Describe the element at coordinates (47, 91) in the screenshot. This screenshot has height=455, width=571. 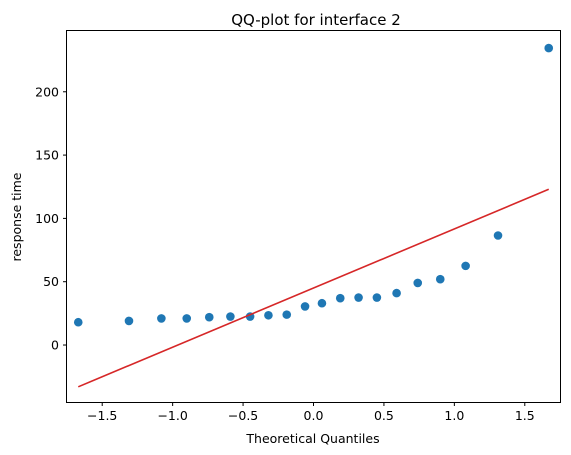
I see `y-tick-label: 200` at that location.